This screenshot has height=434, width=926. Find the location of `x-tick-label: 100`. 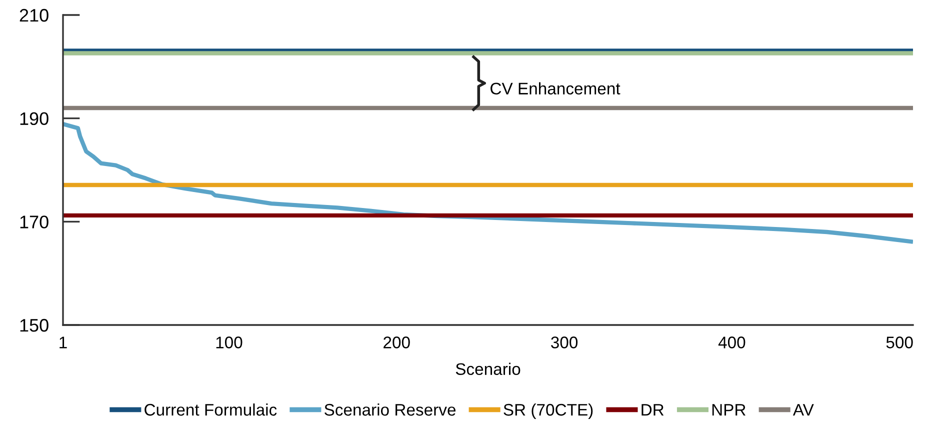

x-tick-label: 100 is located at coordinates (229, 342).